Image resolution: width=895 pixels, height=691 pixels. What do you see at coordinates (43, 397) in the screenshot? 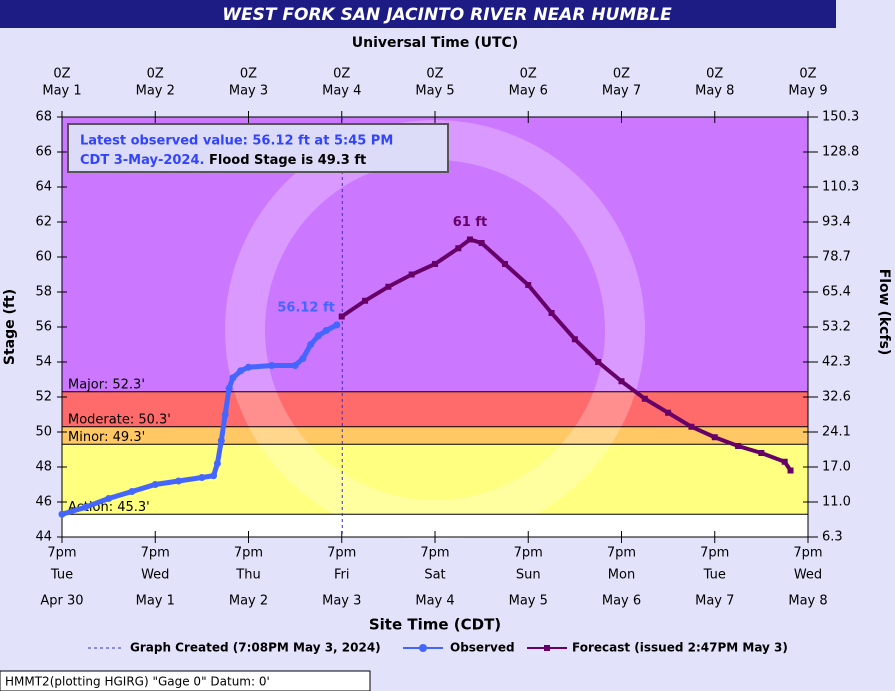
I see `y-tick-label: 52` at bounding box center [43, 397].